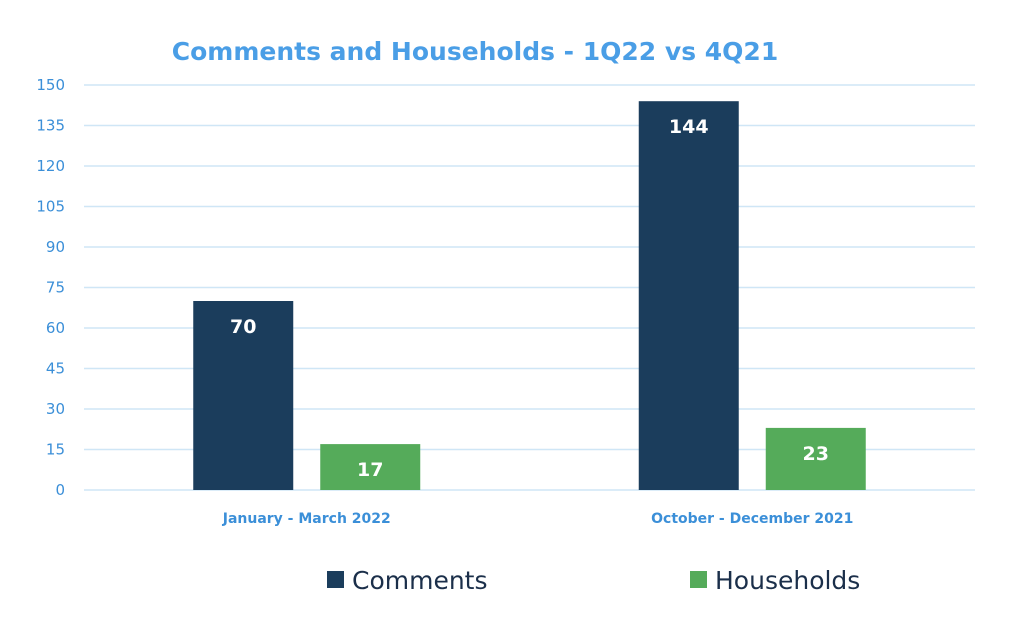  Describe the element at coordinates (335, 579) in the screenshot. I see `legend-swatch-comments` at that location.